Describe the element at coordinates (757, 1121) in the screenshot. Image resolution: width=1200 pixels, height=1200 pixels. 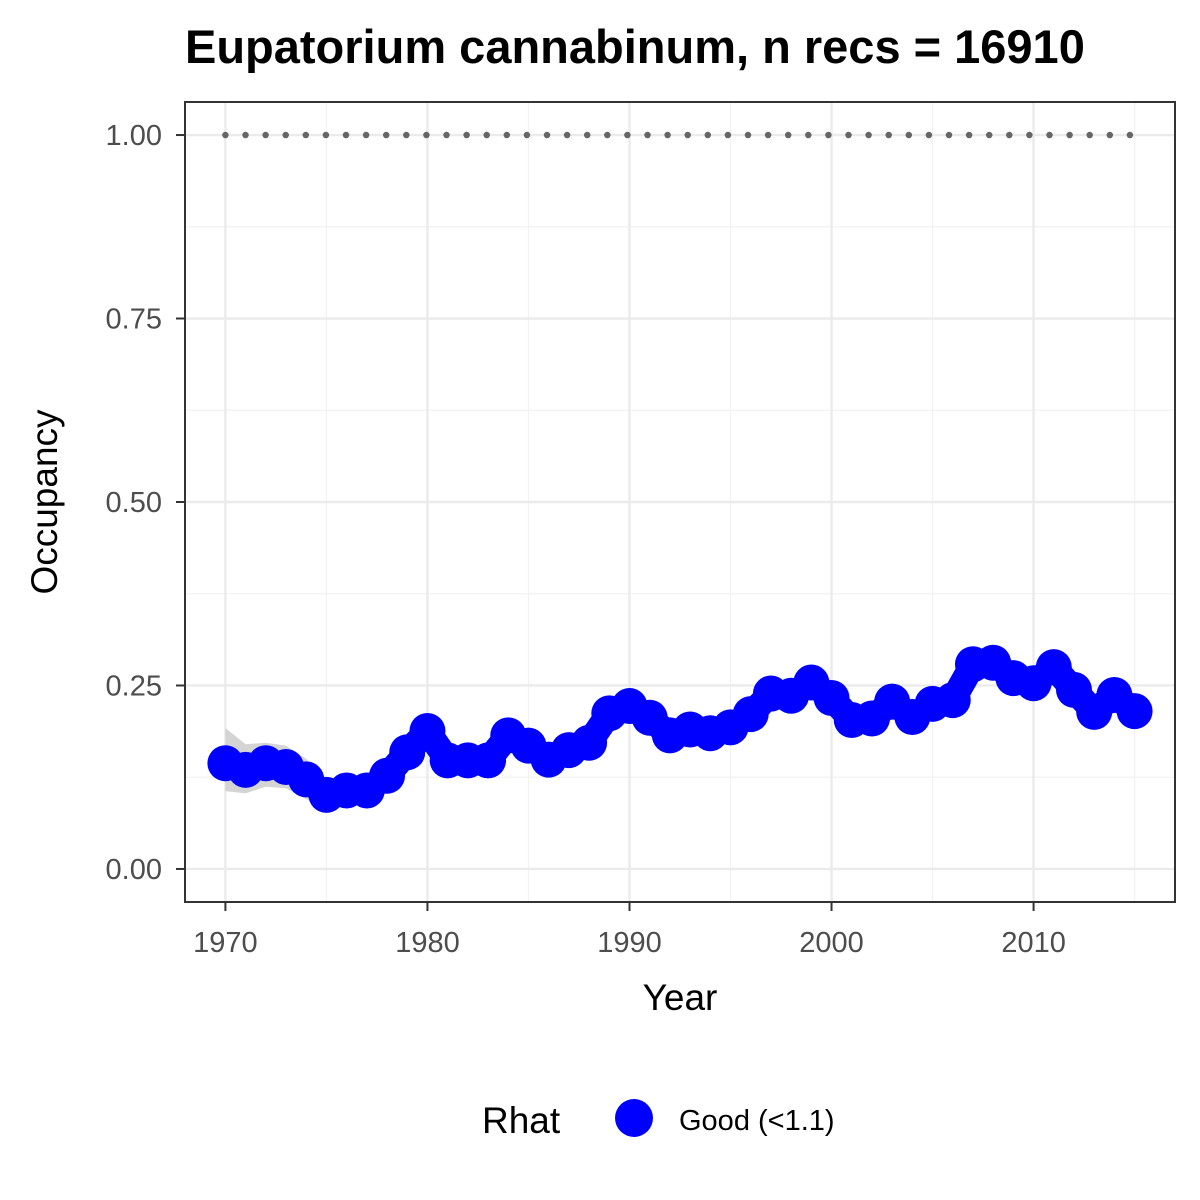
I see `legend-label-good: Good (<1.1)` at that location.